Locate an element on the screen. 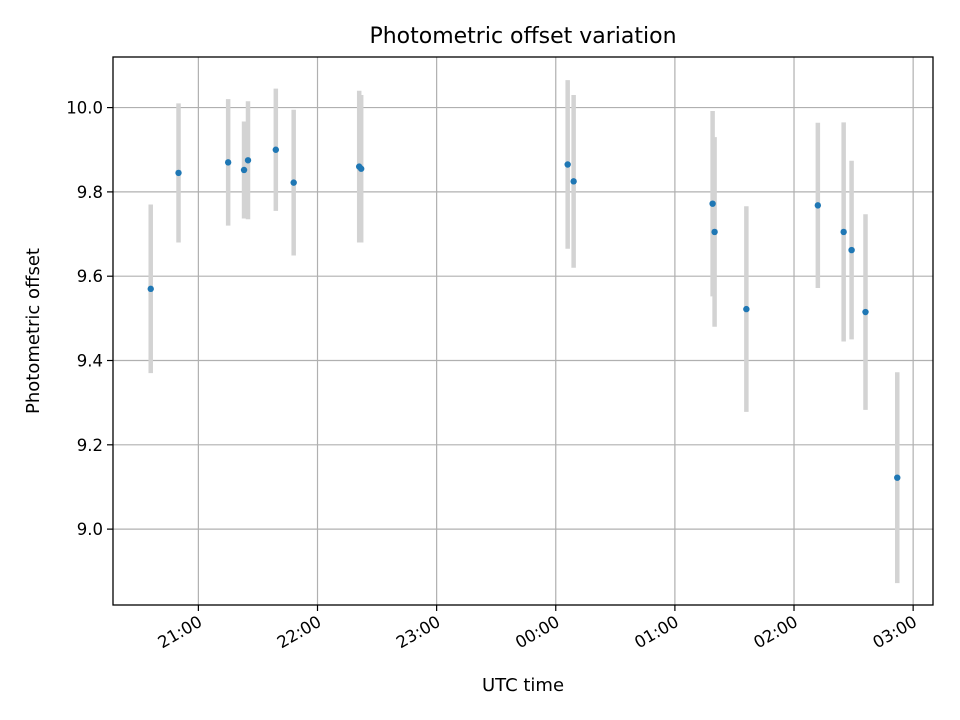  y-tick-label: 10.0 is located at coordinates (84, 108).